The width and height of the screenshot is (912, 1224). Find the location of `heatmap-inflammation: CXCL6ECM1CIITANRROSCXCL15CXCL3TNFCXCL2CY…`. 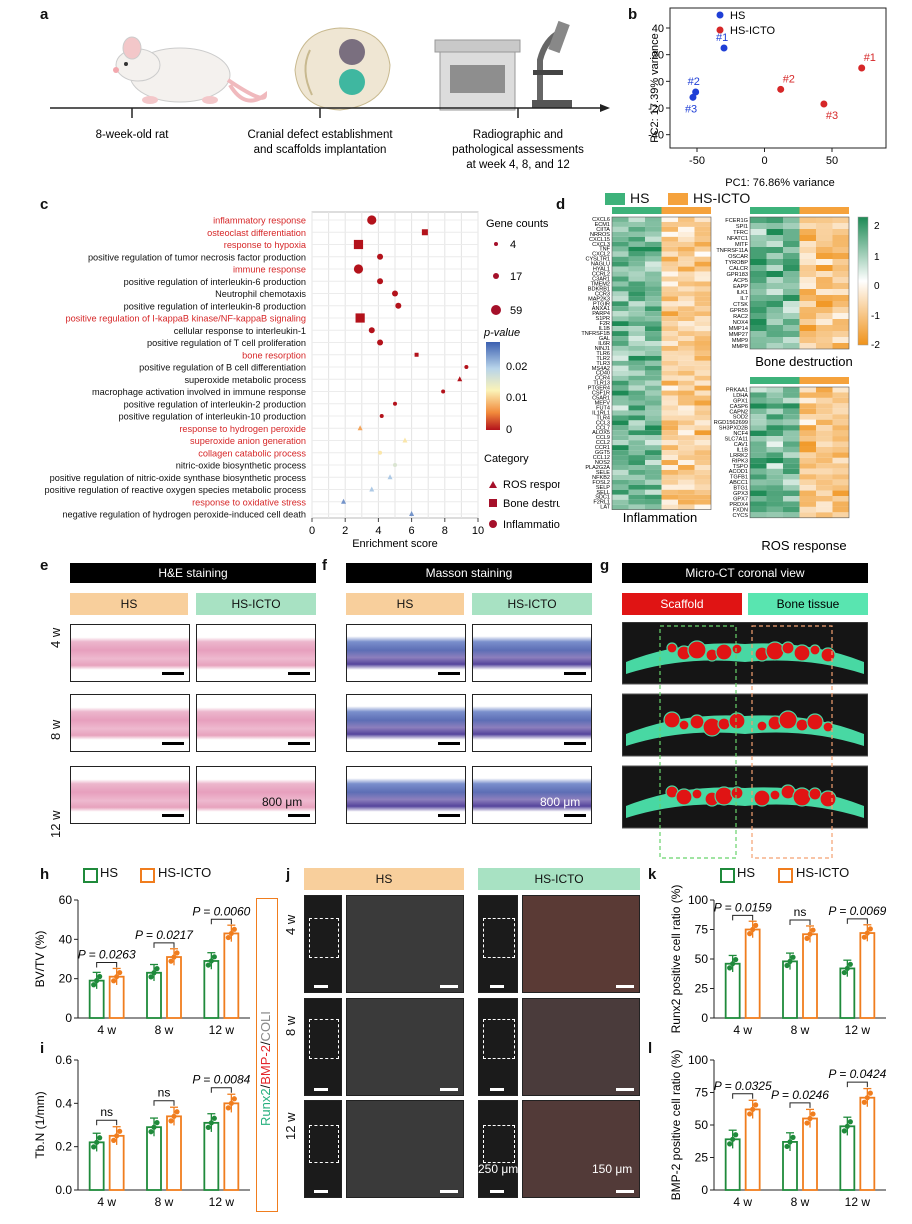

heatmap-inflammation: CXCL6ECM1CIITANRROSCXCL15CXCL3TNFCXCL2CY… is located at coordinates (646, 359).